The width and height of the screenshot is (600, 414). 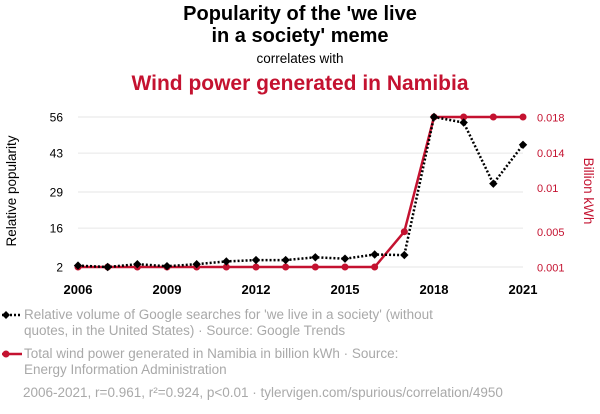 What do you see at coordinates (299, 83) in the screenshot?
I see `chart-title-2: Wind power generated in Namibia` at bounding box center [299, 83].